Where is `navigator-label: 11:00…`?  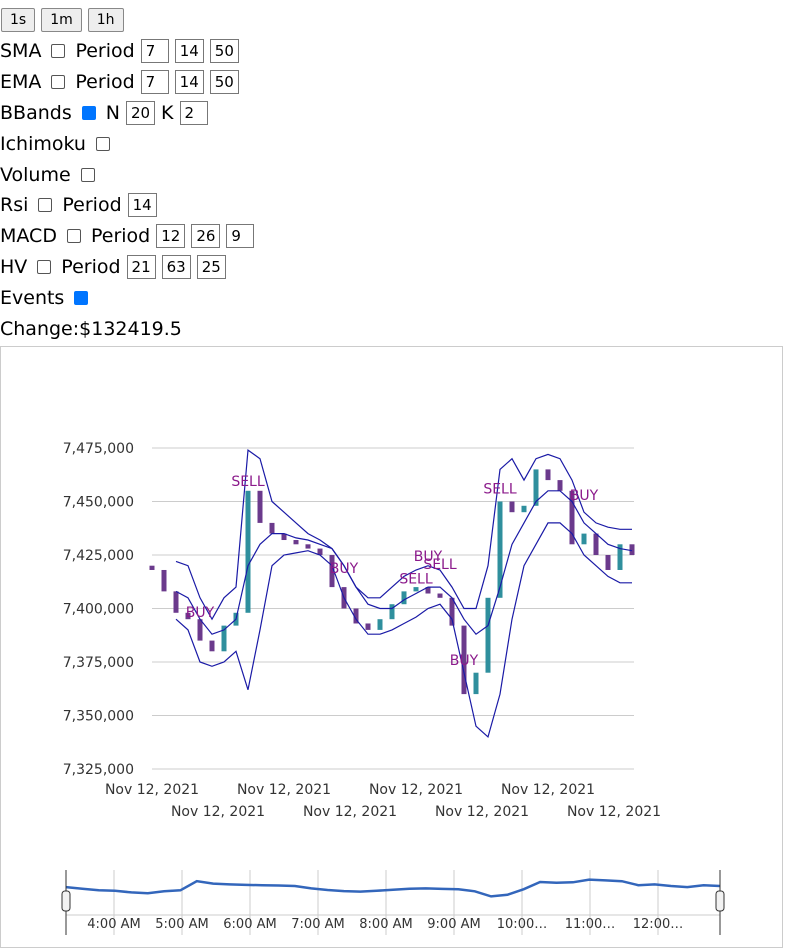 navigator-label: 11:00… is located at coordinates (590, 924).